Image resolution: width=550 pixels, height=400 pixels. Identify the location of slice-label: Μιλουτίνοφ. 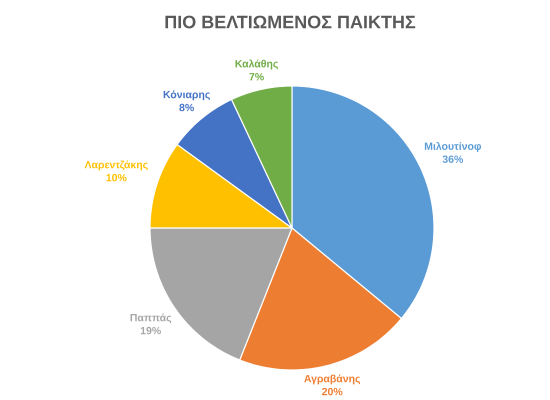
(453, 147).